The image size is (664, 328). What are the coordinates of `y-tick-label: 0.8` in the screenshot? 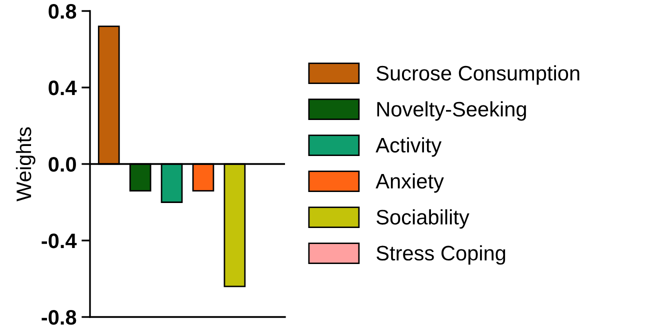 It's located at (62, 11).